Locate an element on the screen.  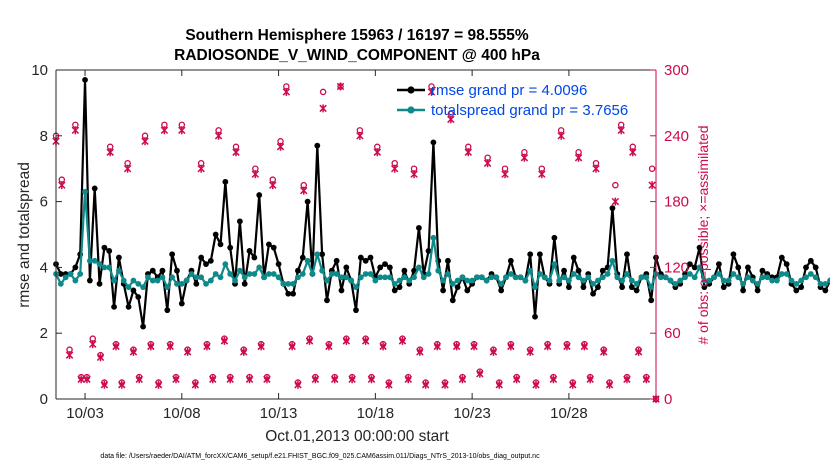
legend-rmse-label: rmse grand pr = 4.0096 is located at coordinates (509, 90).